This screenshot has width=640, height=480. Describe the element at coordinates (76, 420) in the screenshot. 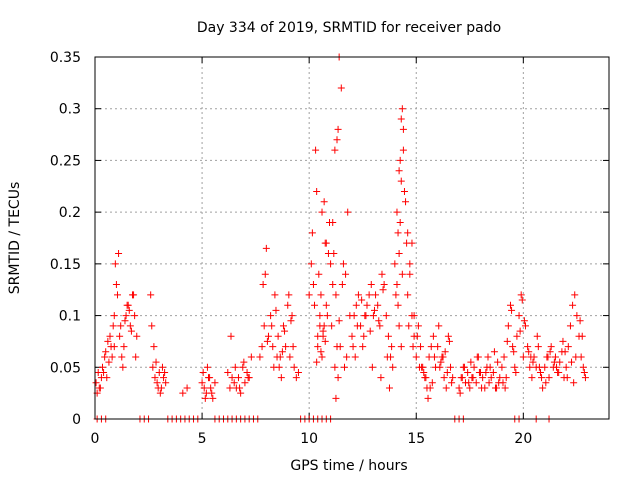

I see `y-tick-label: 0` at that location.